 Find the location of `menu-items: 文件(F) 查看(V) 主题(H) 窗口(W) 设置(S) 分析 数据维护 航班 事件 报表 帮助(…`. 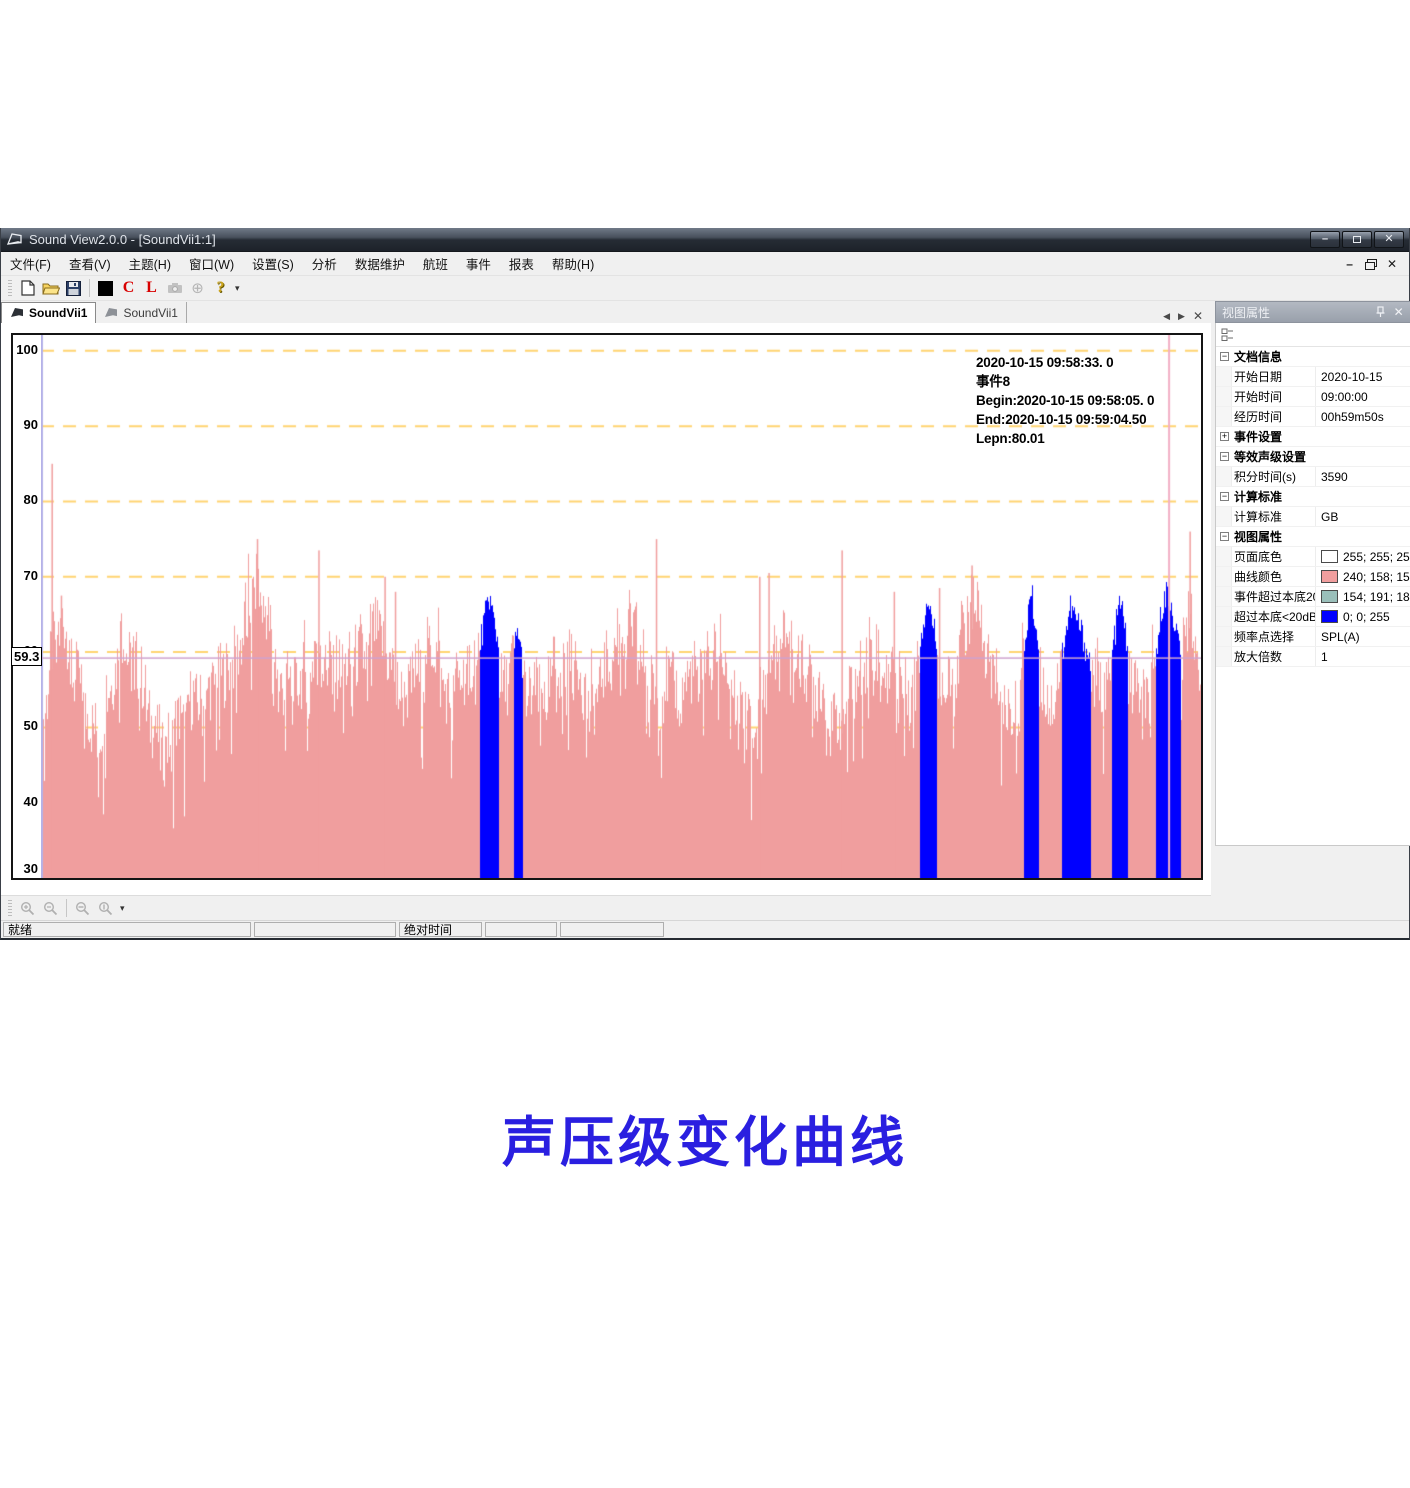

menu-items: 文件(F) 查看(V) 主题(H) 窗口(W) 设置(S) 分析 数据维护 航班 事件 报表 帮助(… is located at coordinates (302, 263).